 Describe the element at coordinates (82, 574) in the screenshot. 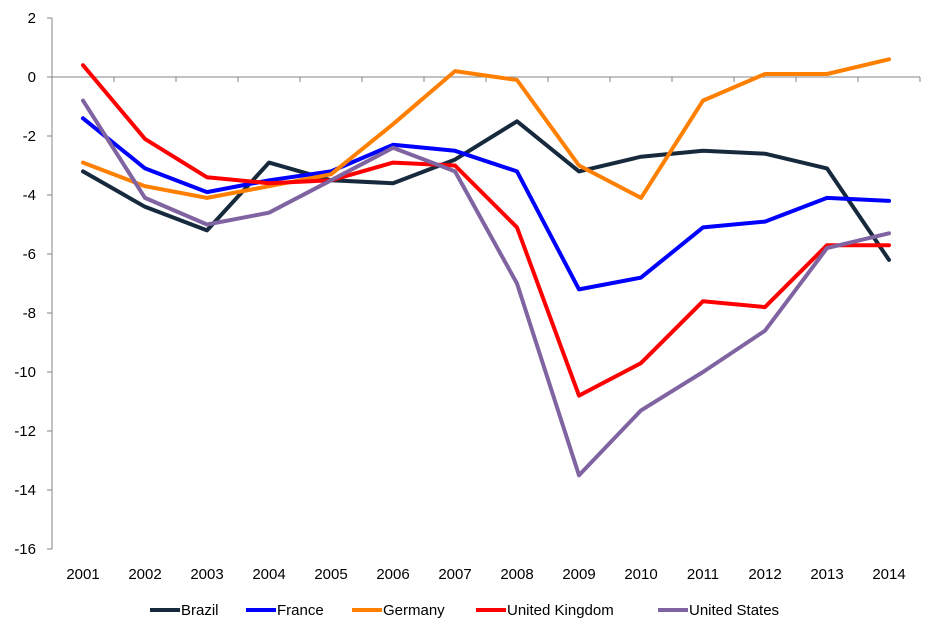

I see `x-tick-label: 2001` at that location.